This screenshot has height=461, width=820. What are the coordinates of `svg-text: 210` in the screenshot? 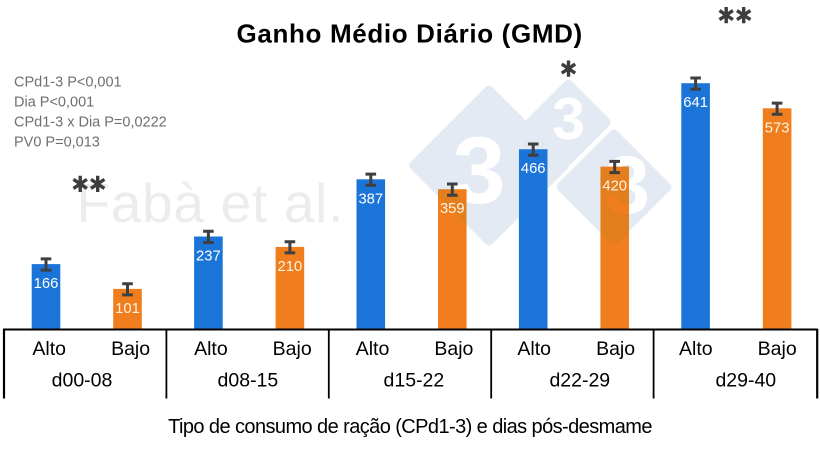 It's located at (290, 267).